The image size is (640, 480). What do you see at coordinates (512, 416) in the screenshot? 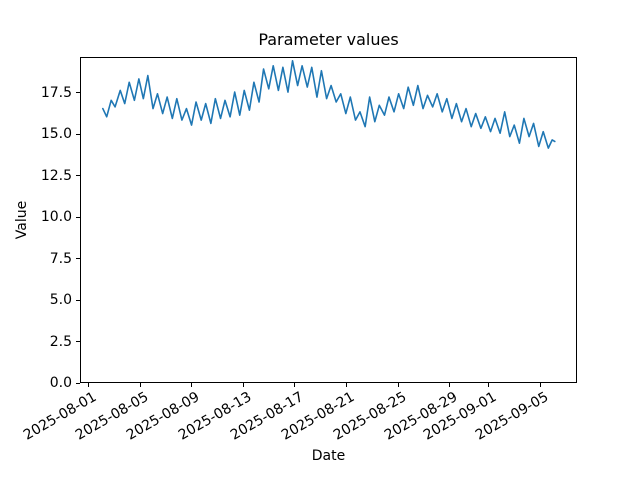
I see `x-tick-label: 2025-09-05` at bounding box center [512, 416].